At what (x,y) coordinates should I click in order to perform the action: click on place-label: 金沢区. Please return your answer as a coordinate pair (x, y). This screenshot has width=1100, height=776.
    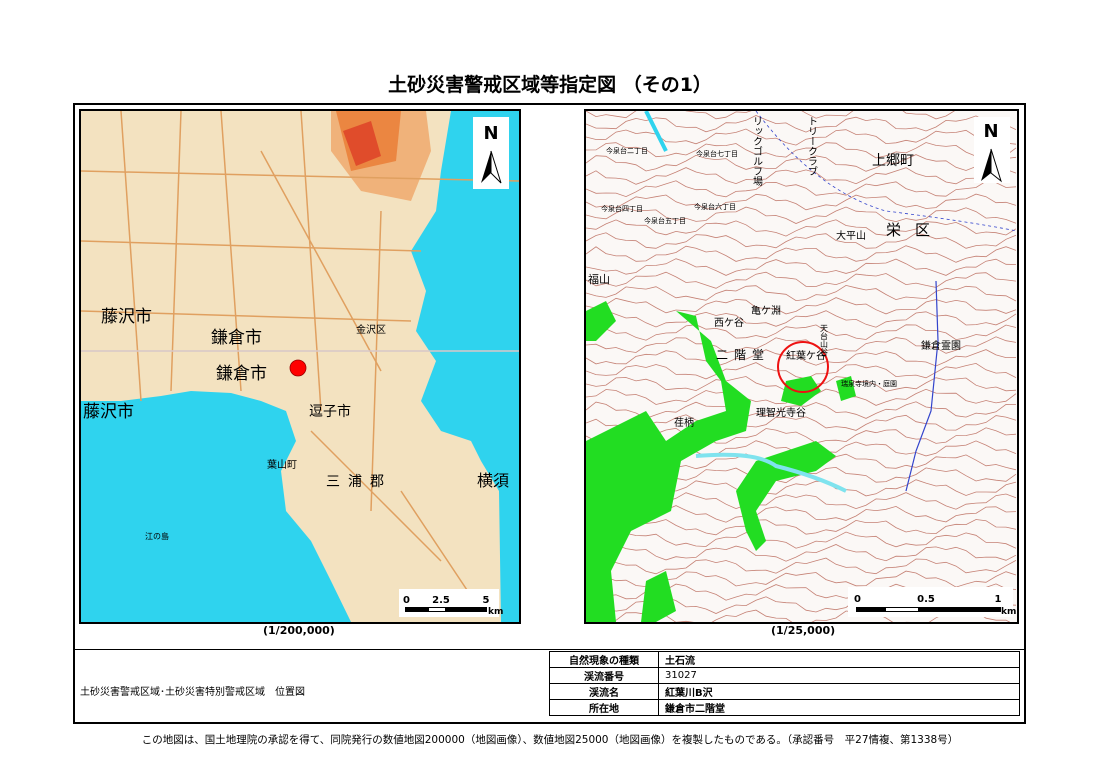
    Looking at the image, I should click on (371, 329).